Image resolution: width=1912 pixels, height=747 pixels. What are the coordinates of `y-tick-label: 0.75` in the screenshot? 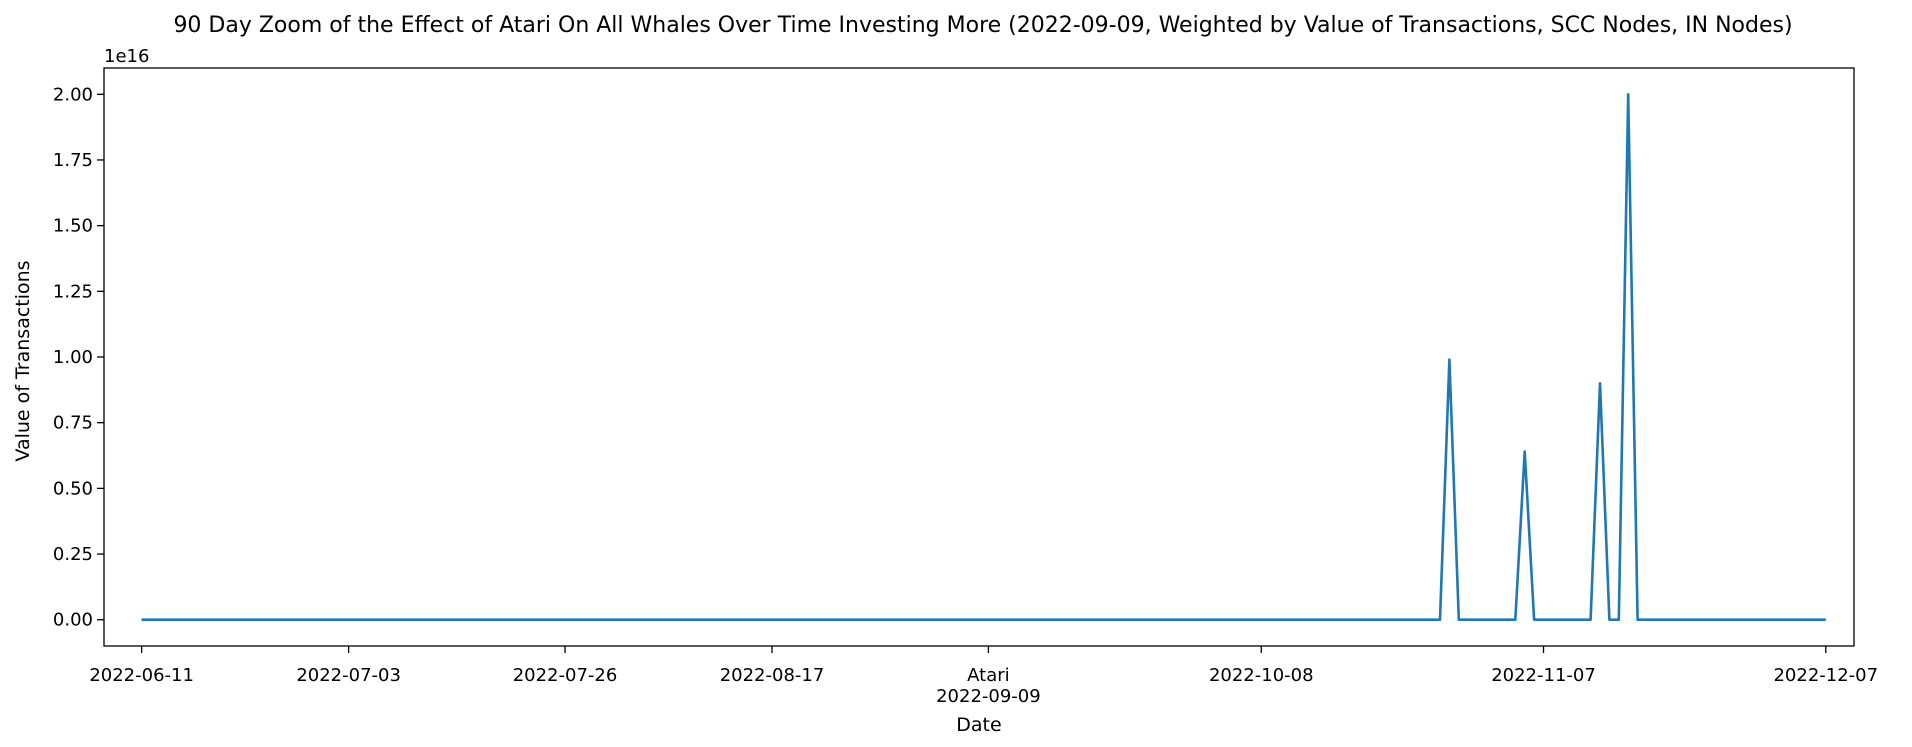 It's located at (73, 423).